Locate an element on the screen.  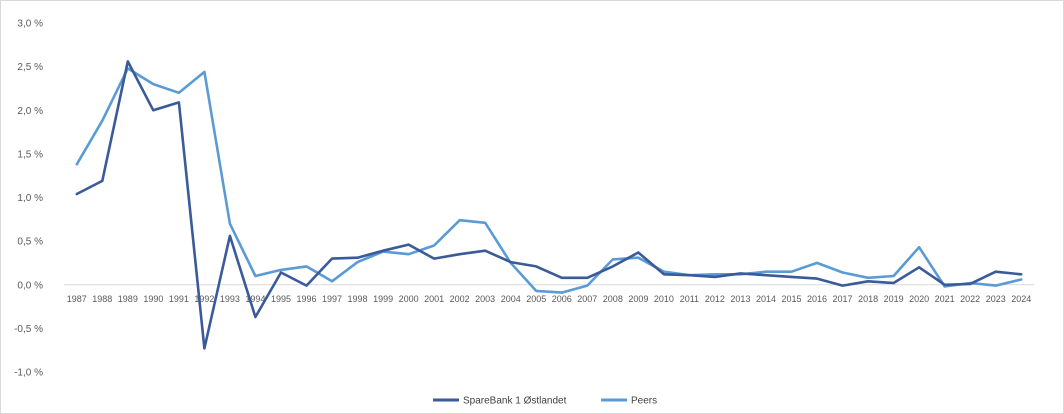
x-tick-label: 1988 is located at coordinates (102, 299).